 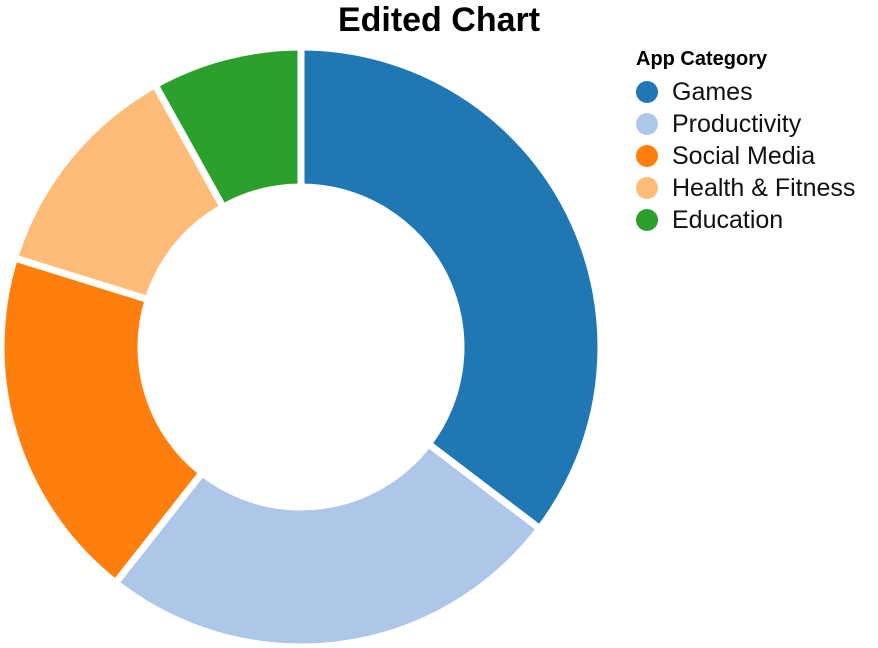 I want to click on legend-label: Games, so click(x=712, y=91).